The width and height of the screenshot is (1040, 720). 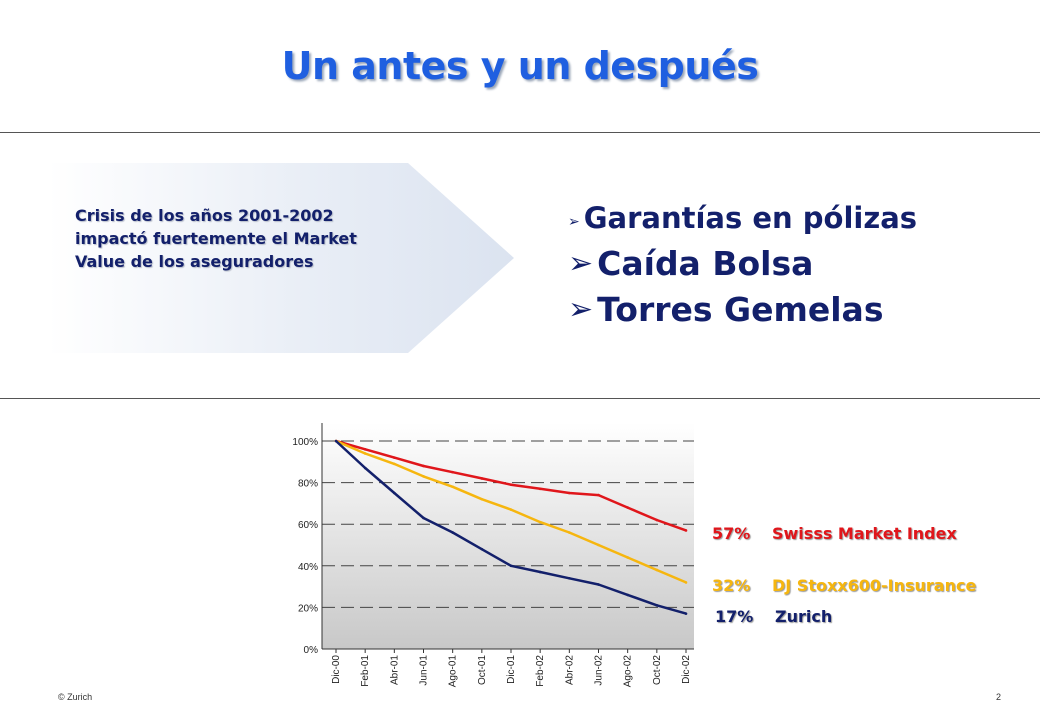 What do you see at coordinates (705, 263) in the screenshot?
I see `bullet-label: Caída Bolsa` at bounding box center [705, 263].